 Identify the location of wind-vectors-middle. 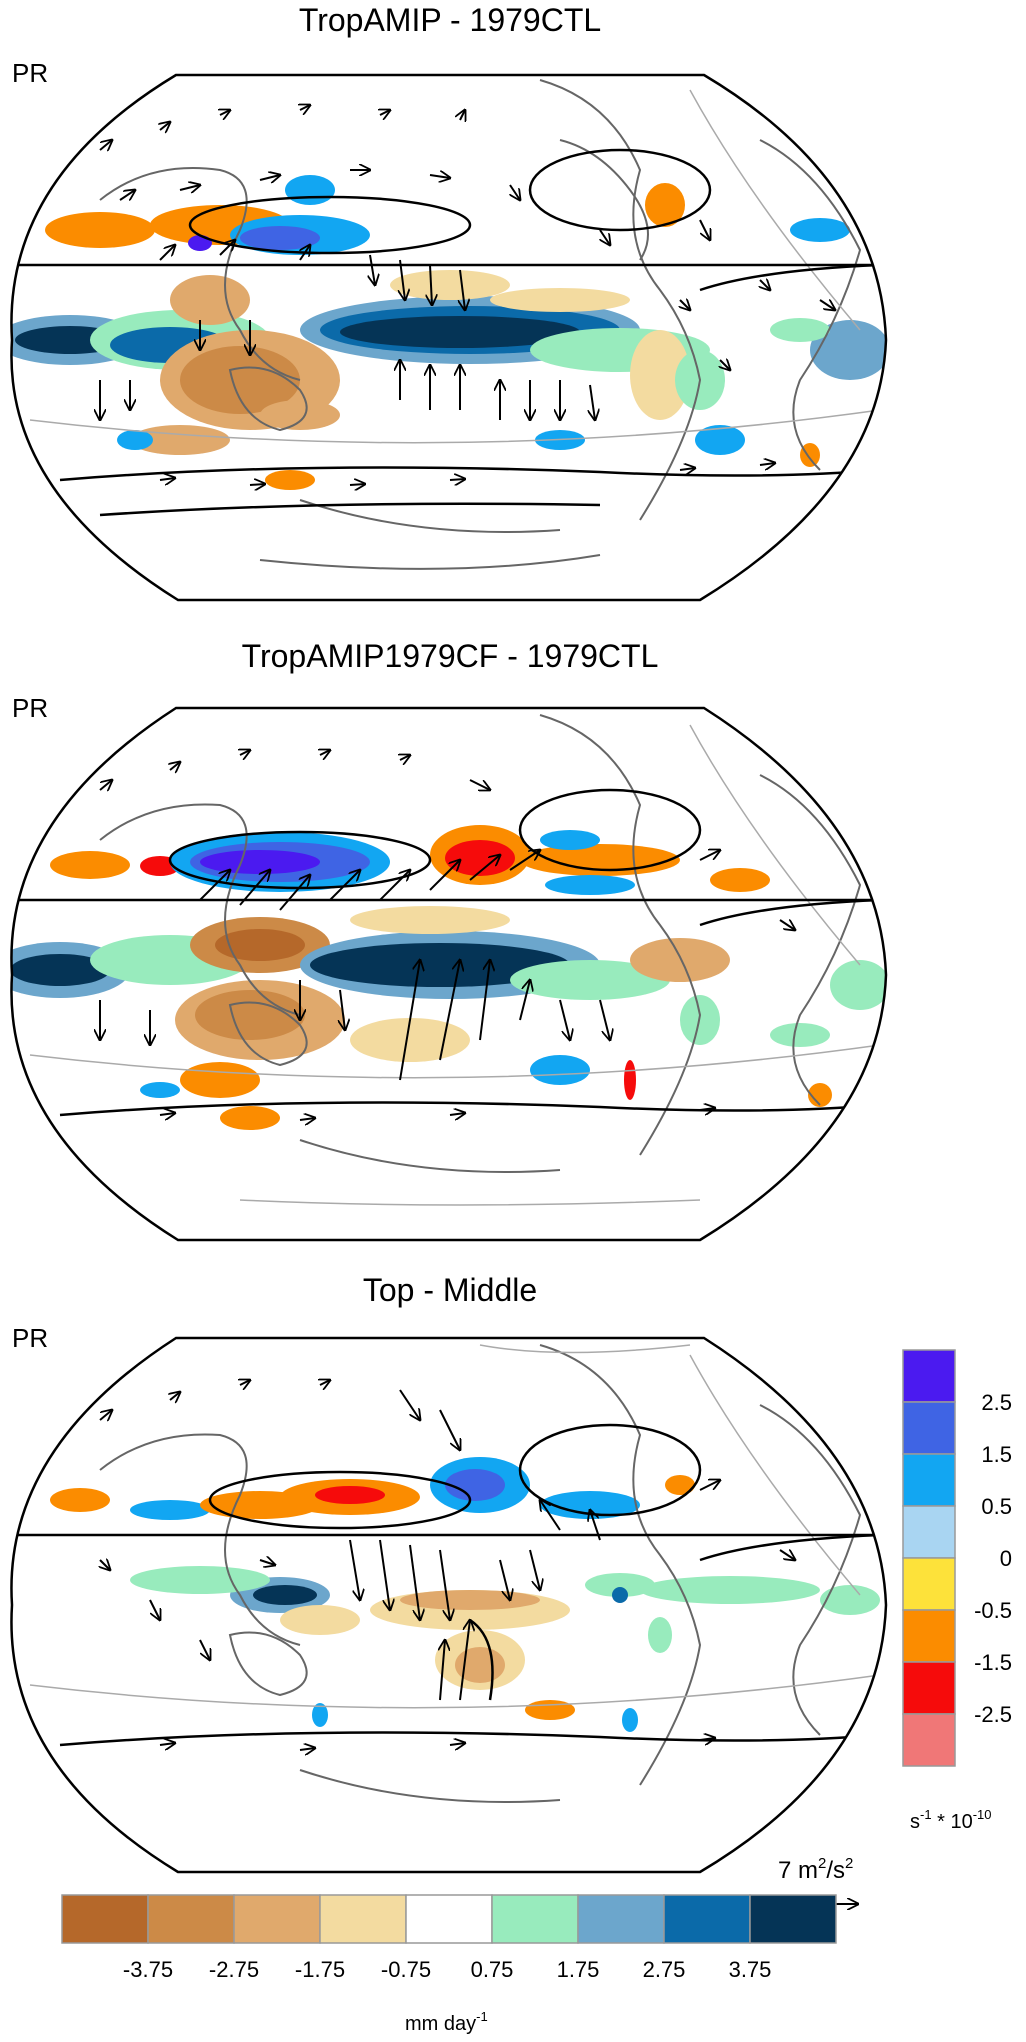
(447, 935).